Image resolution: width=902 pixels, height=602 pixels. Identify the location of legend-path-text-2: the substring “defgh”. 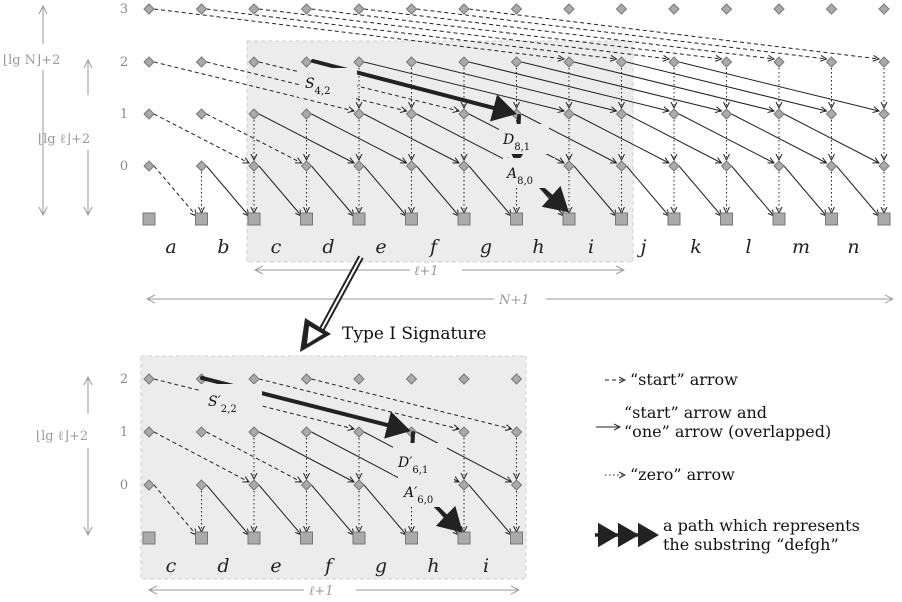
(751, 544).